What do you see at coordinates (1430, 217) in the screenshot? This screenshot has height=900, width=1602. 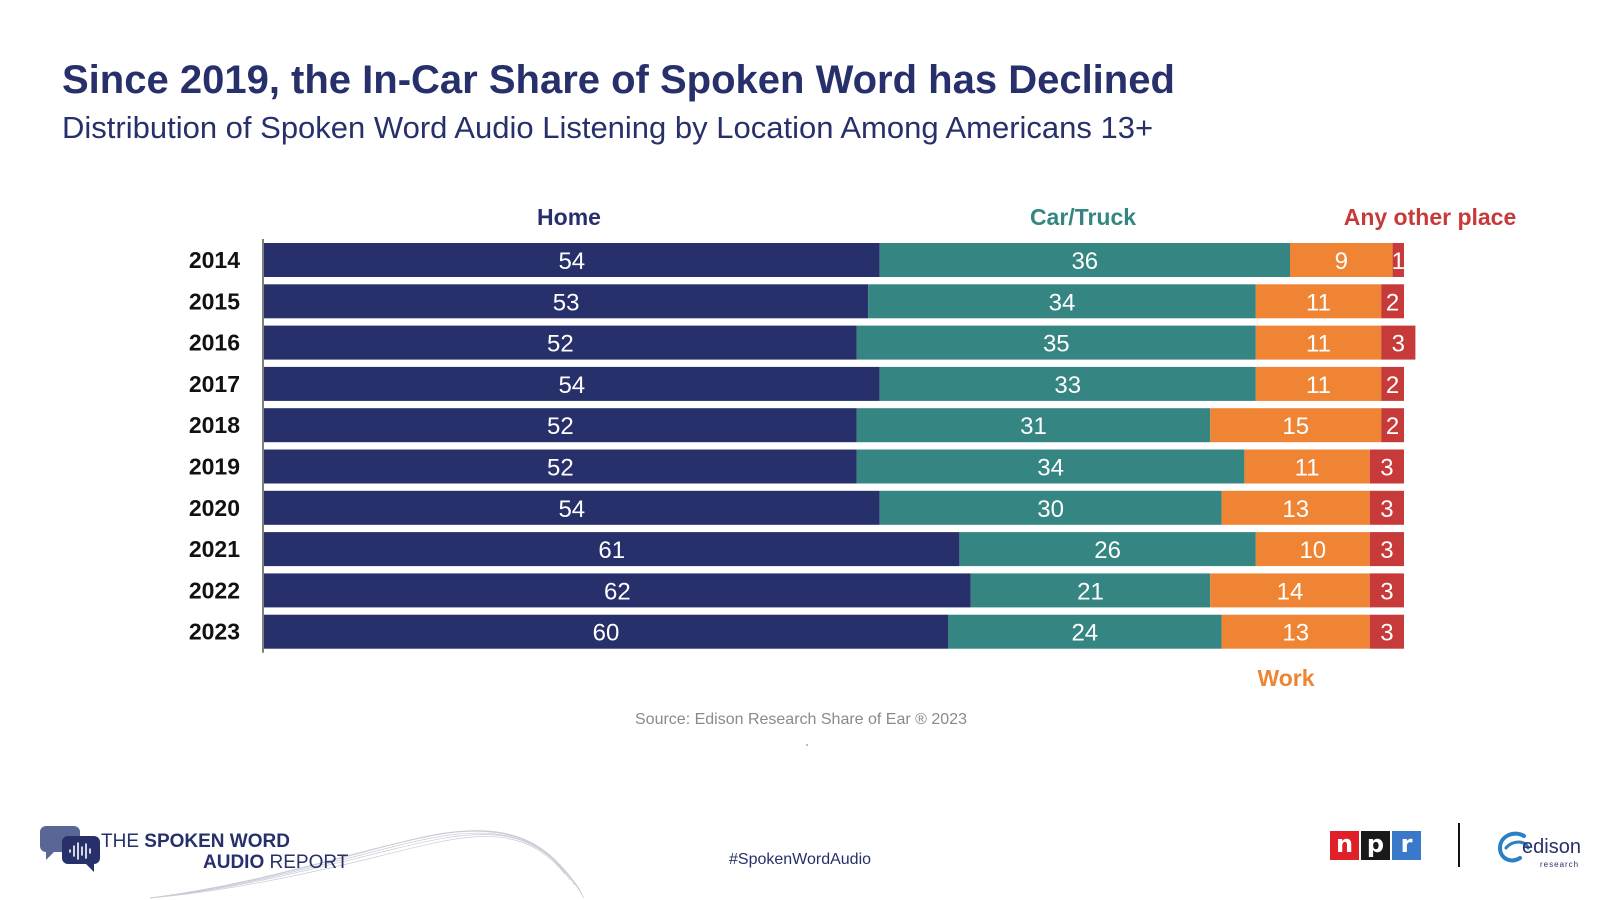 I see `legend-label-any-other-place: Any other place` at bounding box center [1430, 217].